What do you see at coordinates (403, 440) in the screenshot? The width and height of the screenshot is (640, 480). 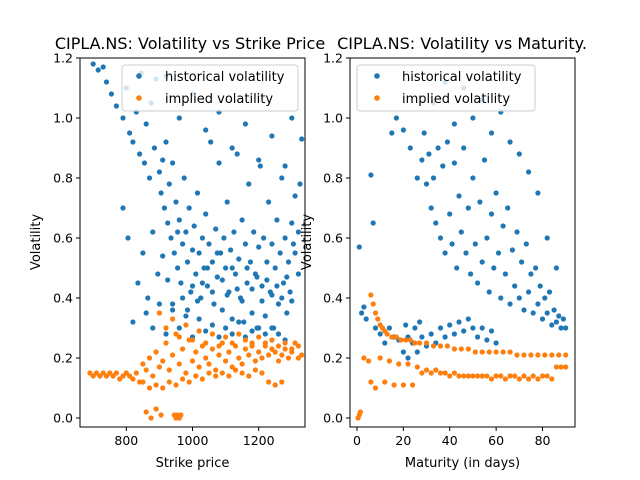 I see `x-tick-label: 20` at bounding box center [403, 440].